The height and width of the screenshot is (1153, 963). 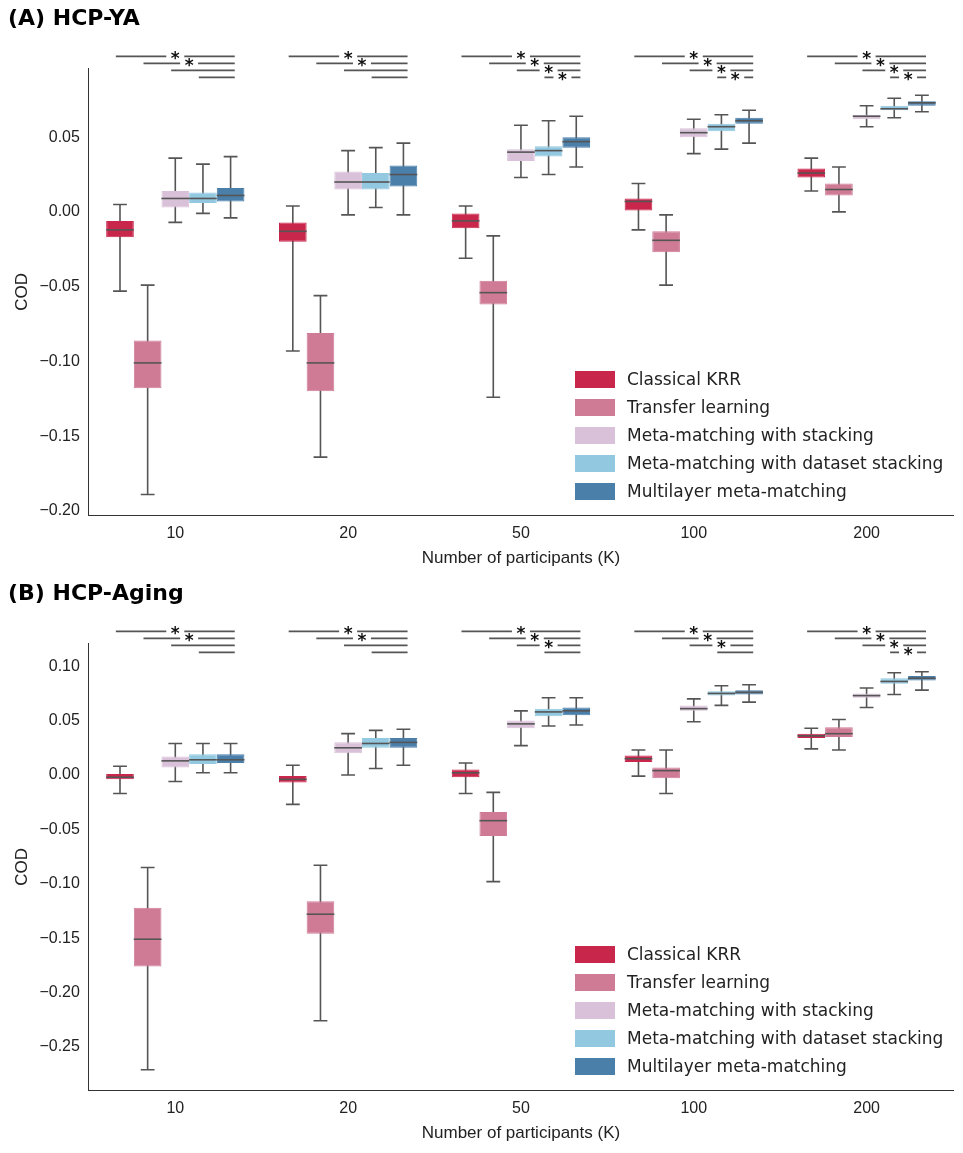 What do you see at coordinates (64, 665) in the screenshot?
I see `y-tick-label: 0.10` at bounding box center [64, 665].